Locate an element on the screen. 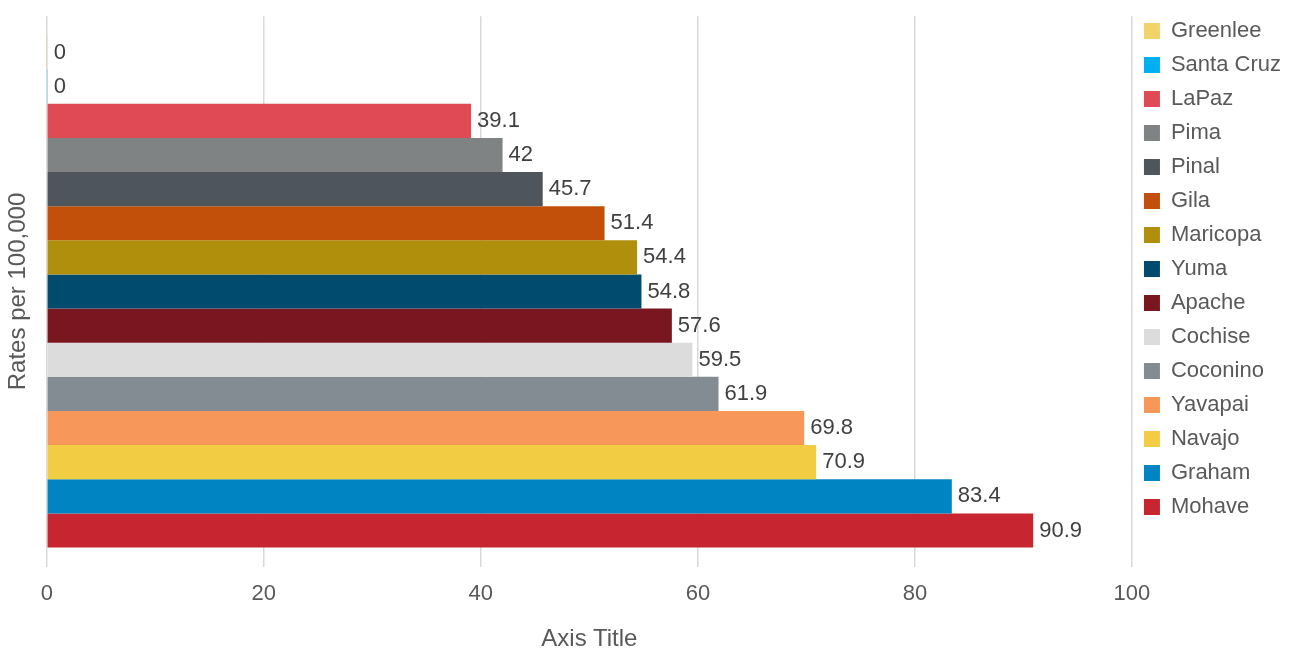 This screenshot has width=1295, height=662. x-tick-label: 80 is located at coordinates (915, 593).